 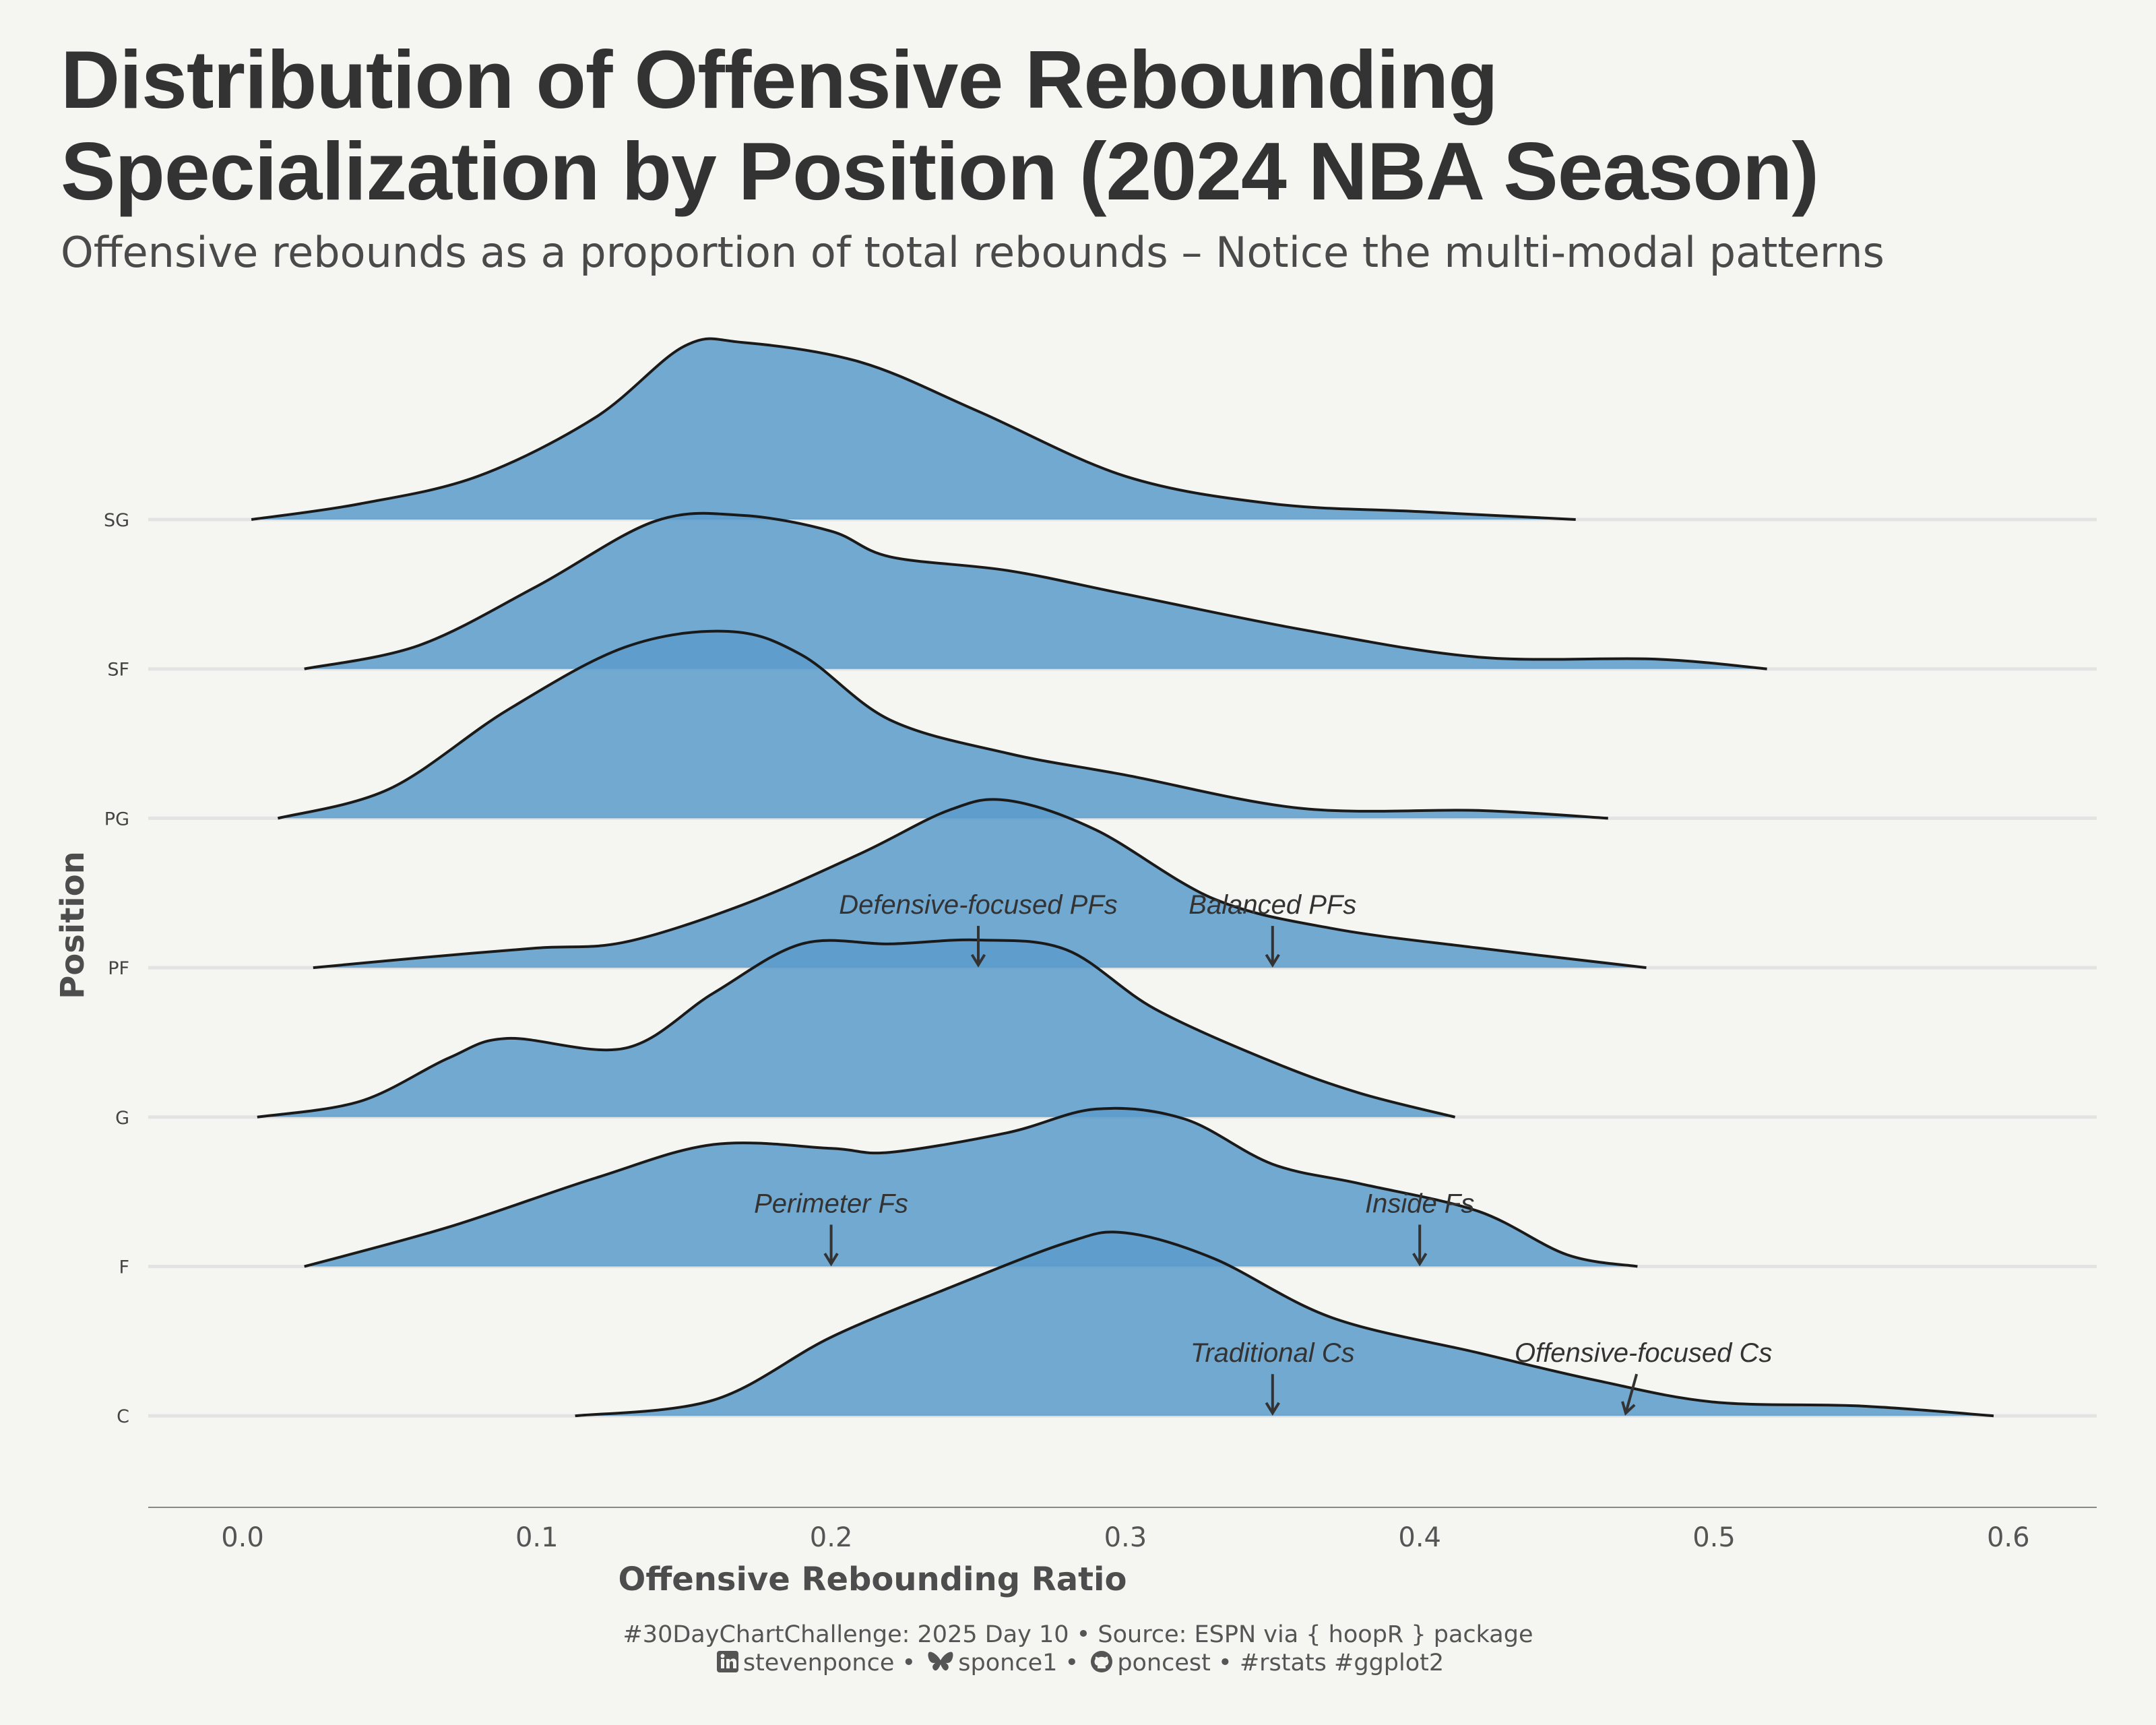 What do you see at coordinates (2008, 1537) in the screenshot?
I see `x-tick-label: 0.6` at bounding box center [2008, 1537].